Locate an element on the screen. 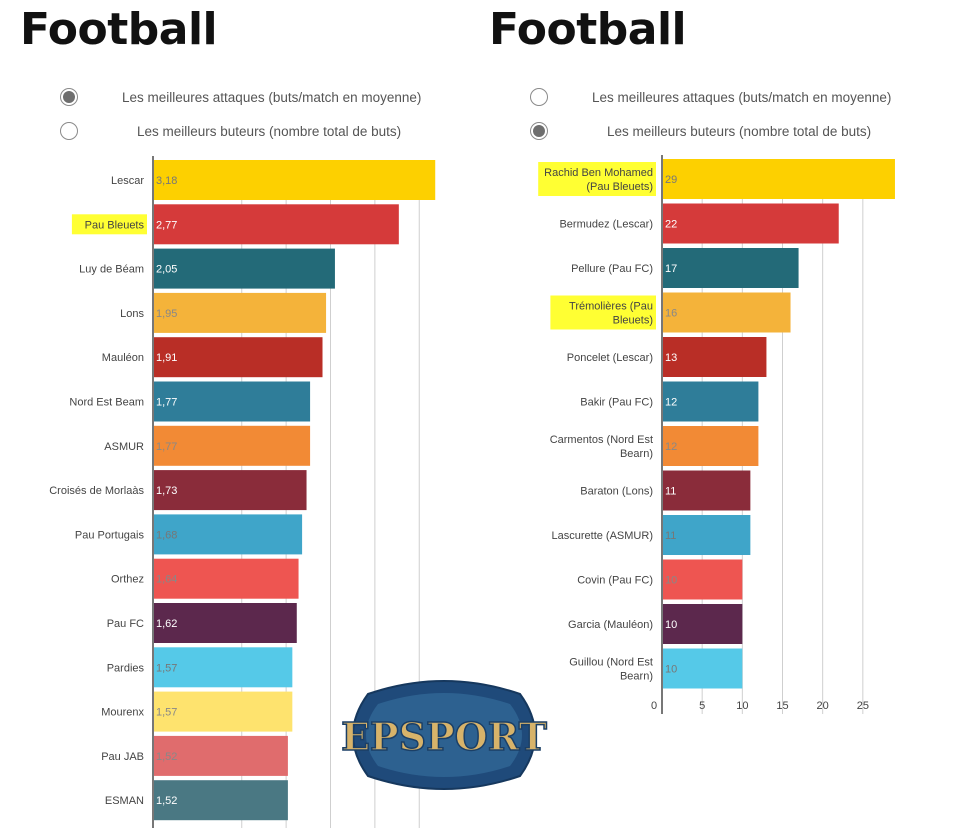 The width and height of the screenshot is (962, 828). category-label: Rachid Ben Mohamed is located at coordinates (598, 173).